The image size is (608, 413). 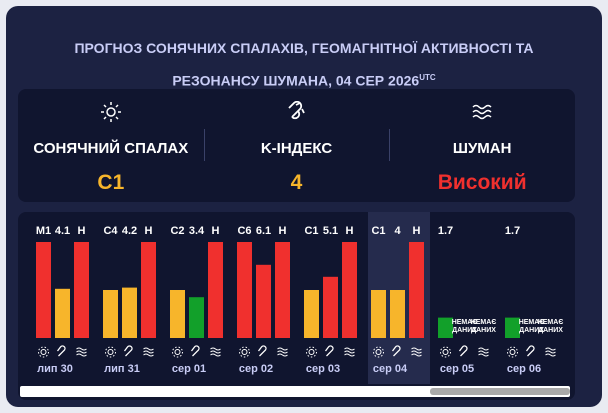 What do you see at coordinates (482, 182) in the screenshot?
I see `summary-value: Високий` at bounding box center [482, 182].